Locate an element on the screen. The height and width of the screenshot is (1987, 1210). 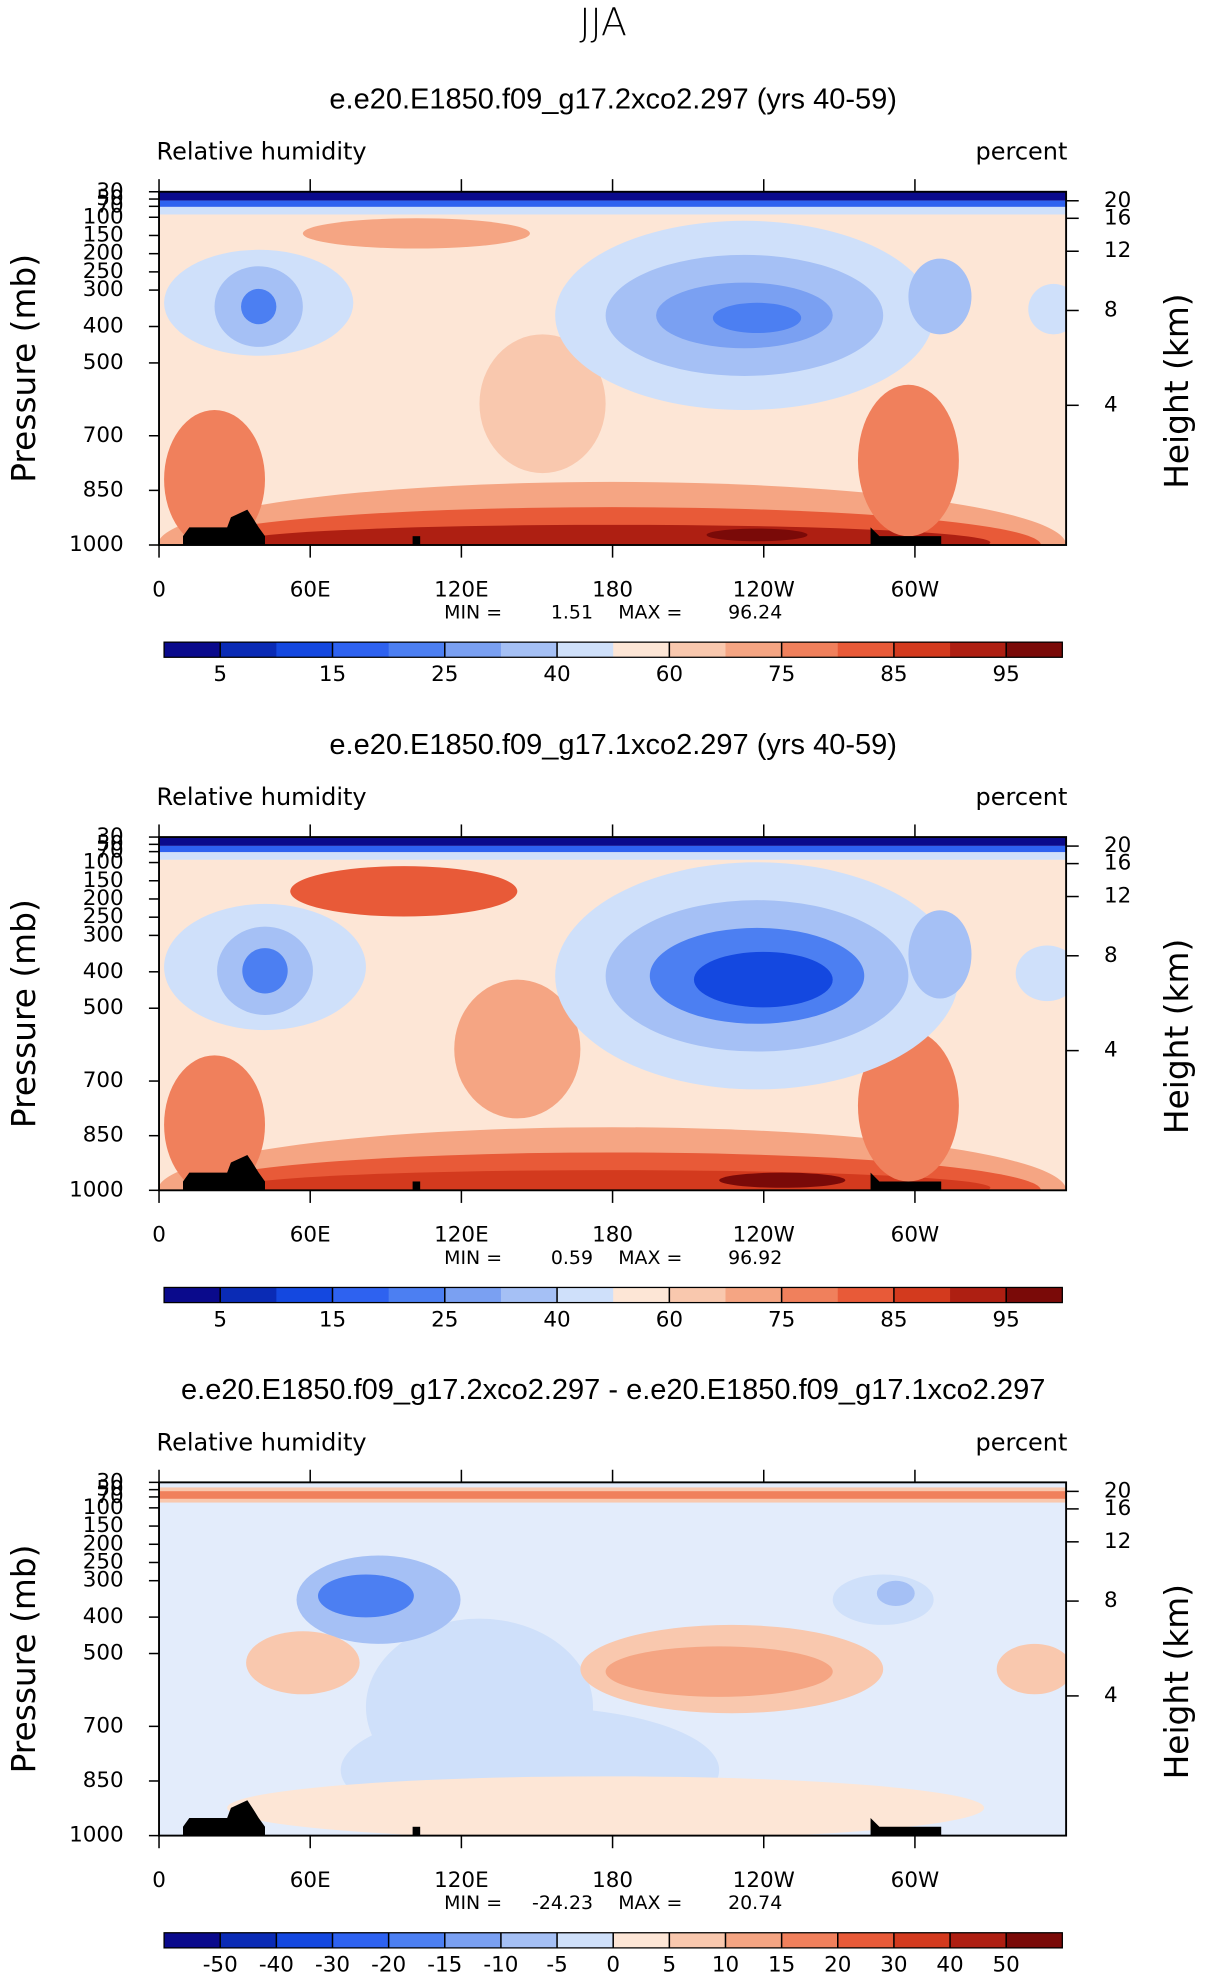
colorbar-label: 75 is located at coordinates (781, 1319).